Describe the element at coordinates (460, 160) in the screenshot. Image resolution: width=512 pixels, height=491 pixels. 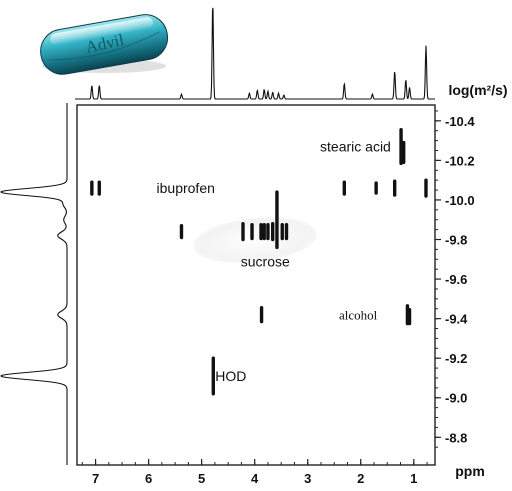
I see `y-tick-label: -10.2` at that location.